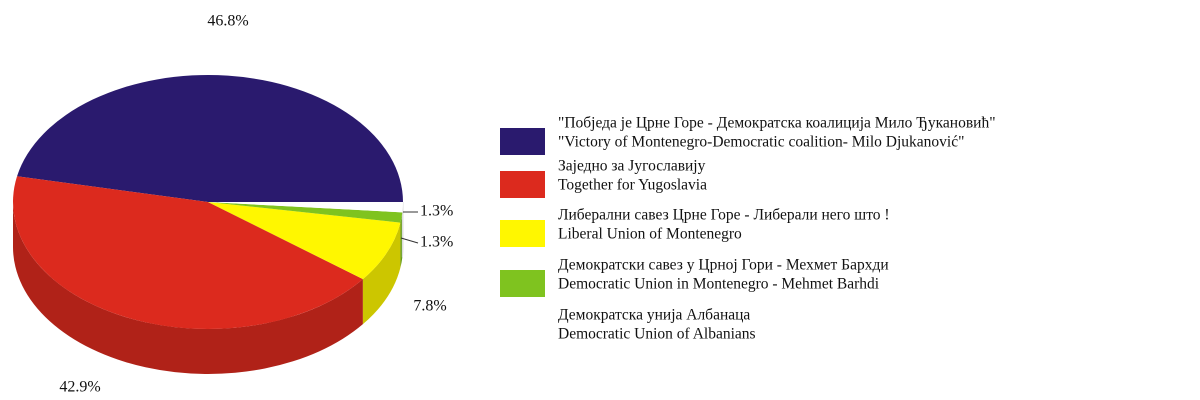 The image size is (1200, 400). Describe the element at coordinates (227, 21) in the screenshot. I see `value-label: 46.8%` at that location.